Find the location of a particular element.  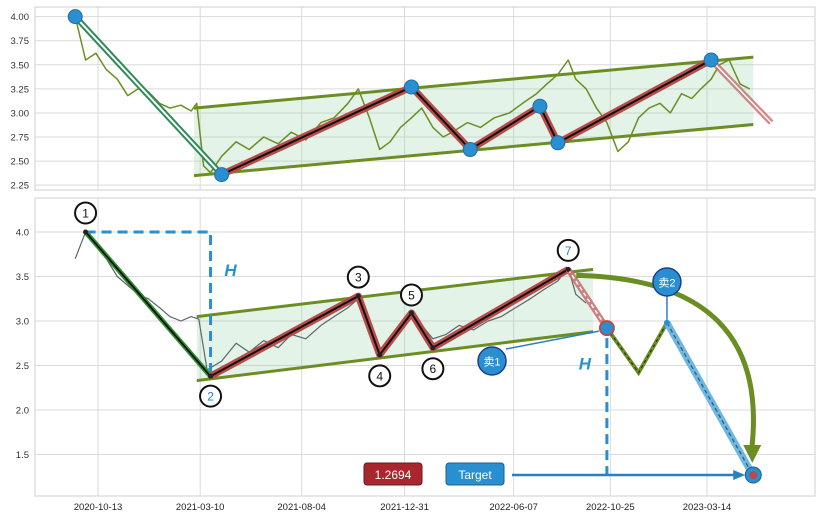

bottom-y-tick-label: 2.0 is located at coordinates (22, 411).